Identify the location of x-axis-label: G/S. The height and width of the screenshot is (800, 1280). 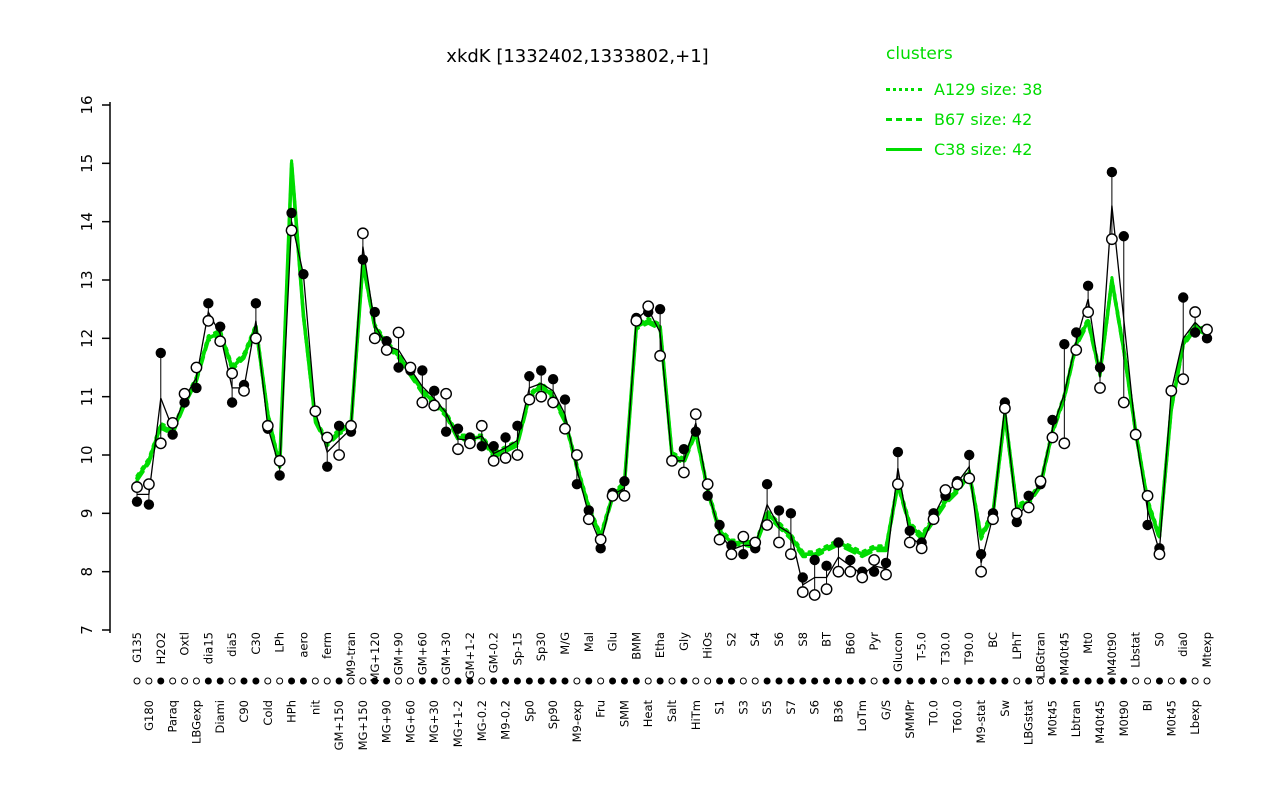
(886, 710).